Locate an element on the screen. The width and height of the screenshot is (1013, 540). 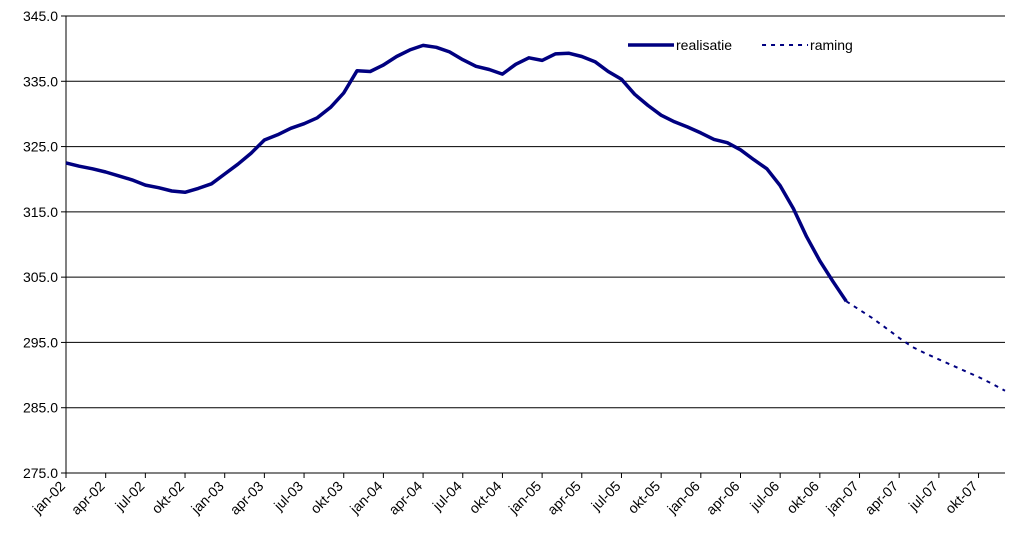
x-tick-label: jul-05 is located at coordinates (605, 496).